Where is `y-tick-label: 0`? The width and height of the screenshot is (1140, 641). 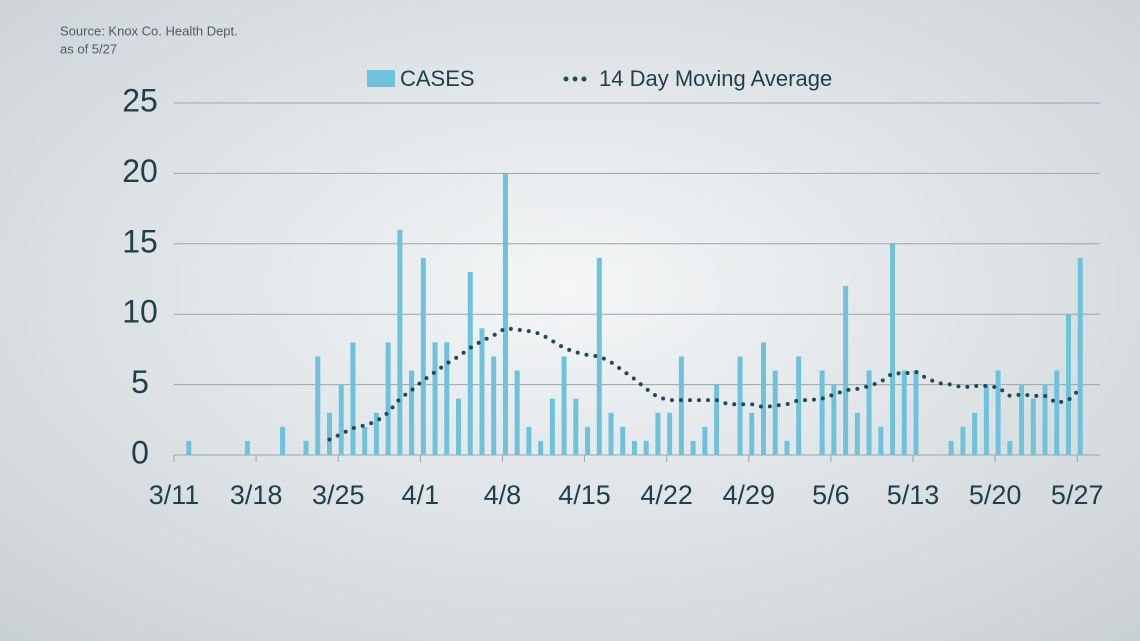 y-tick-label: 0 is located at coordinates (140, 452).